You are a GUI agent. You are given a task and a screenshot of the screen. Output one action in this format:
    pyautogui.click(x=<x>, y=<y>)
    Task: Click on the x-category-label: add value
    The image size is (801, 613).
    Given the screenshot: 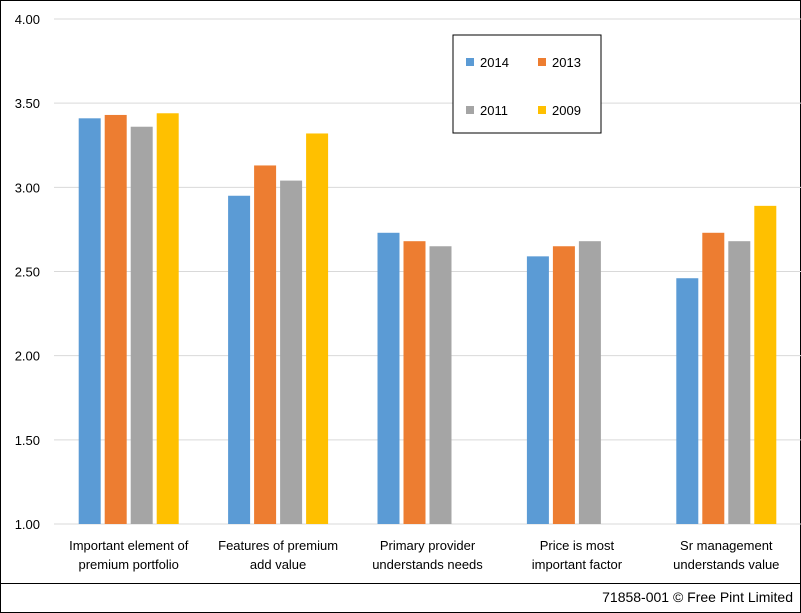 What is the action you would take?
    pyautogui.click(x=278, y=564)
    